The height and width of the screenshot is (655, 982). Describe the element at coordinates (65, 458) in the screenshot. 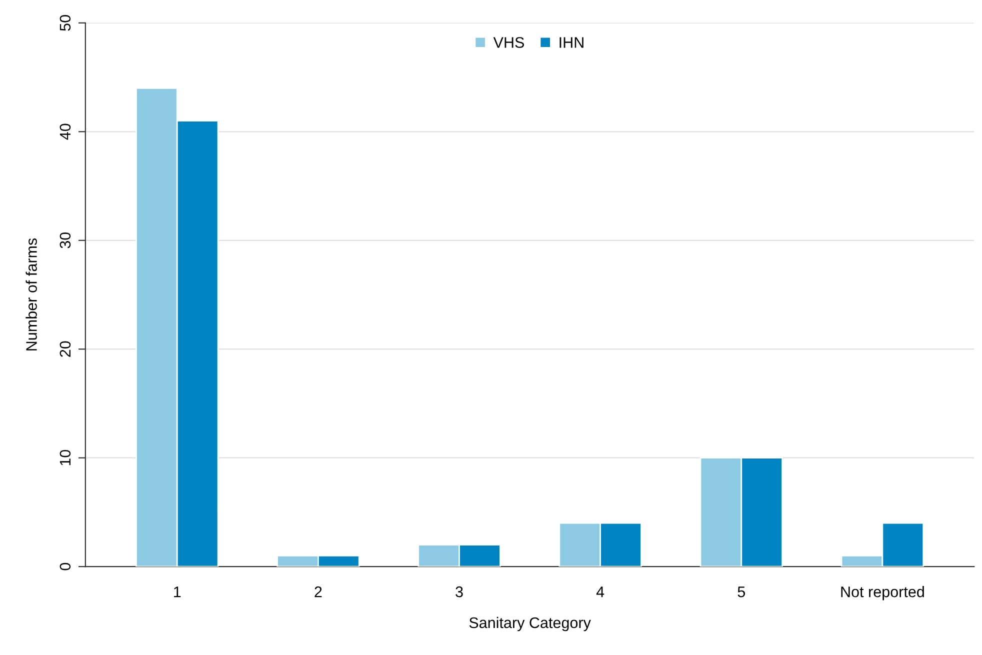

I see `y-tick-label: 10` at that location.